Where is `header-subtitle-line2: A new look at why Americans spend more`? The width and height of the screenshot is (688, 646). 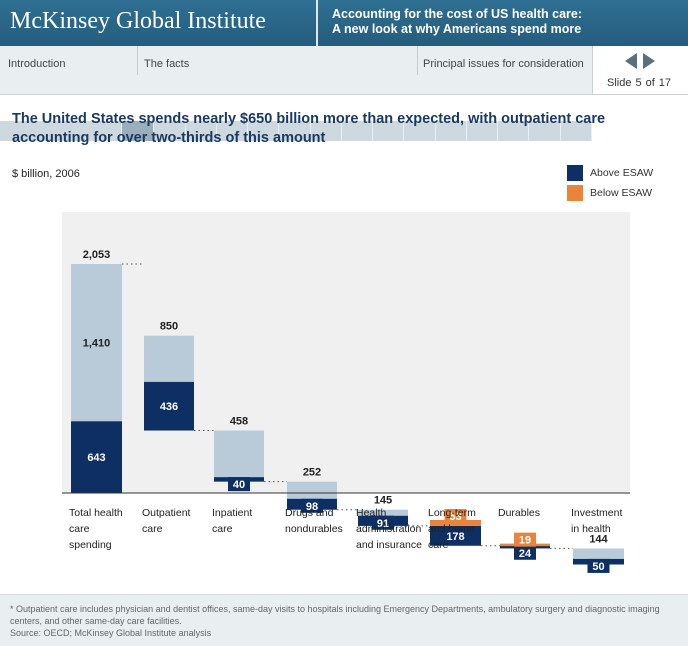
header-subtitle-line2: A new look at why Americans spend more is located at coordinates (457, 29).